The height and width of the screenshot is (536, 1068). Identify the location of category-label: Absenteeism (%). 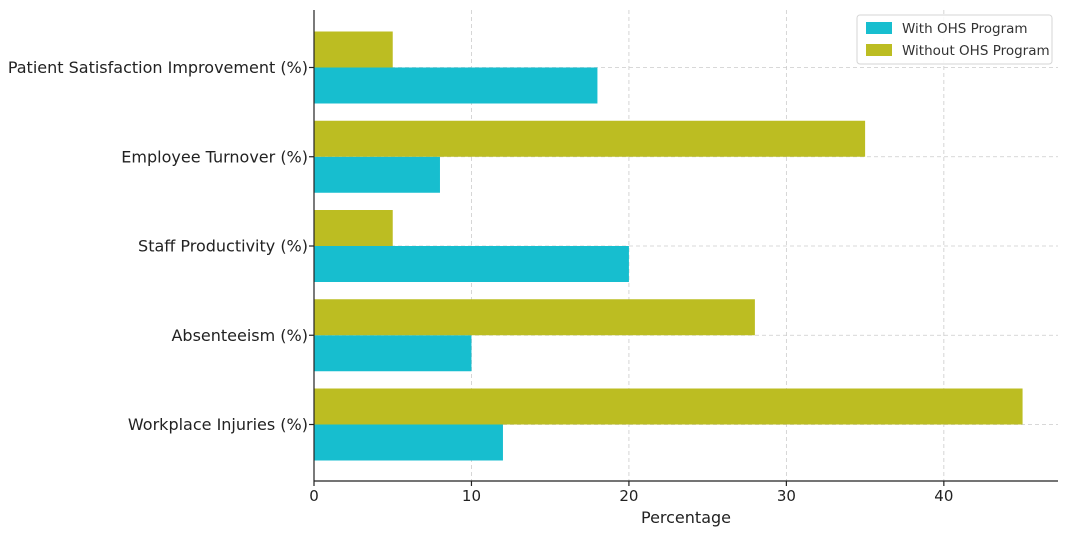
(239, 335).